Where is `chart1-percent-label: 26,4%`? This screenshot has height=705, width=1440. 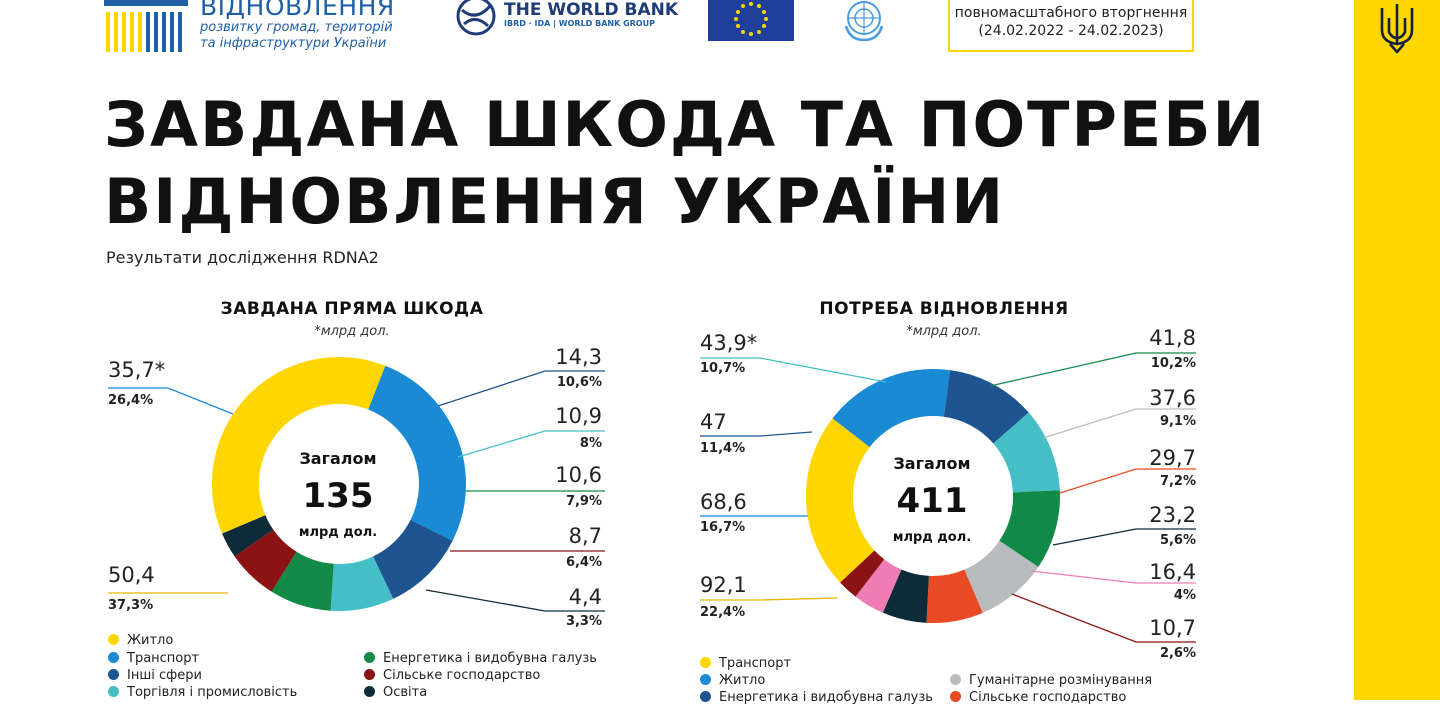 chart1-percent-label: 26,4% is located at coordinates (131, 400).